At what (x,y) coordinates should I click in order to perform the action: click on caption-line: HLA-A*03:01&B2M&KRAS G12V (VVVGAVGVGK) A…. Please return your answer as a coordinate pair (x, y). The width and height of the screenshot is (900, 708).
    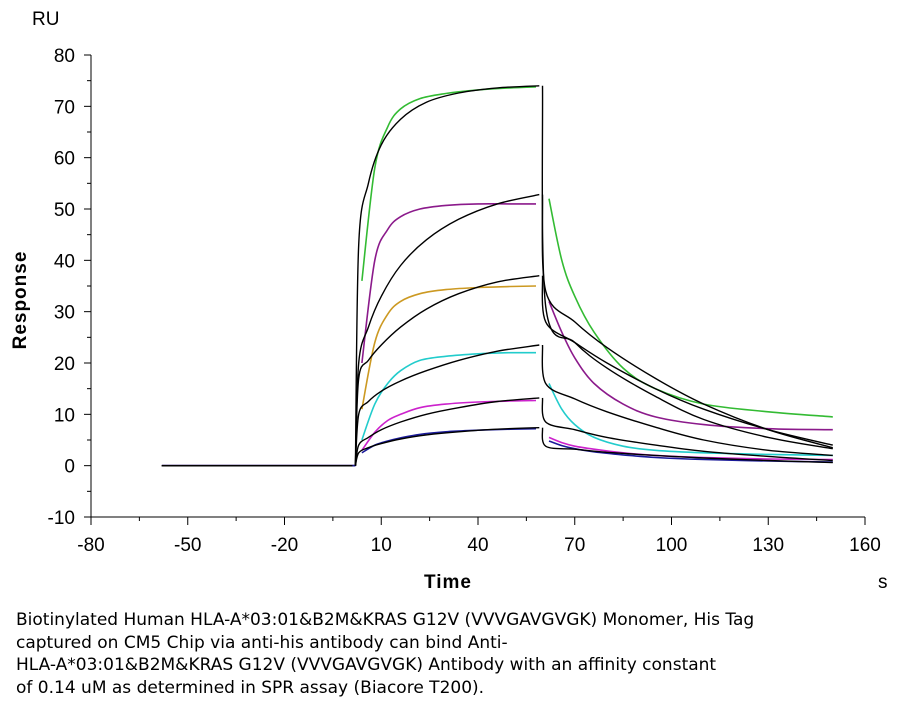
    Looking at the image, I should click on (366, 665).